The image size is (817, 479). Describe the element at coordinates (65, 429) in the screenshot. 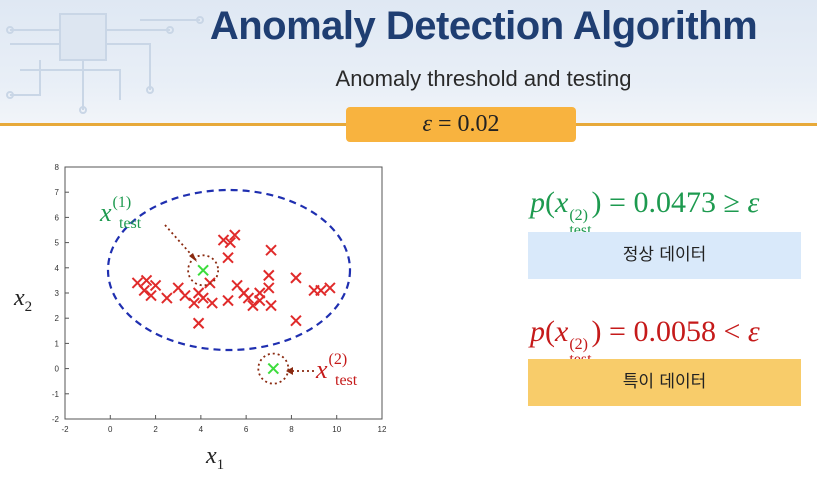

I see `x-tick-label: -2` at that location.